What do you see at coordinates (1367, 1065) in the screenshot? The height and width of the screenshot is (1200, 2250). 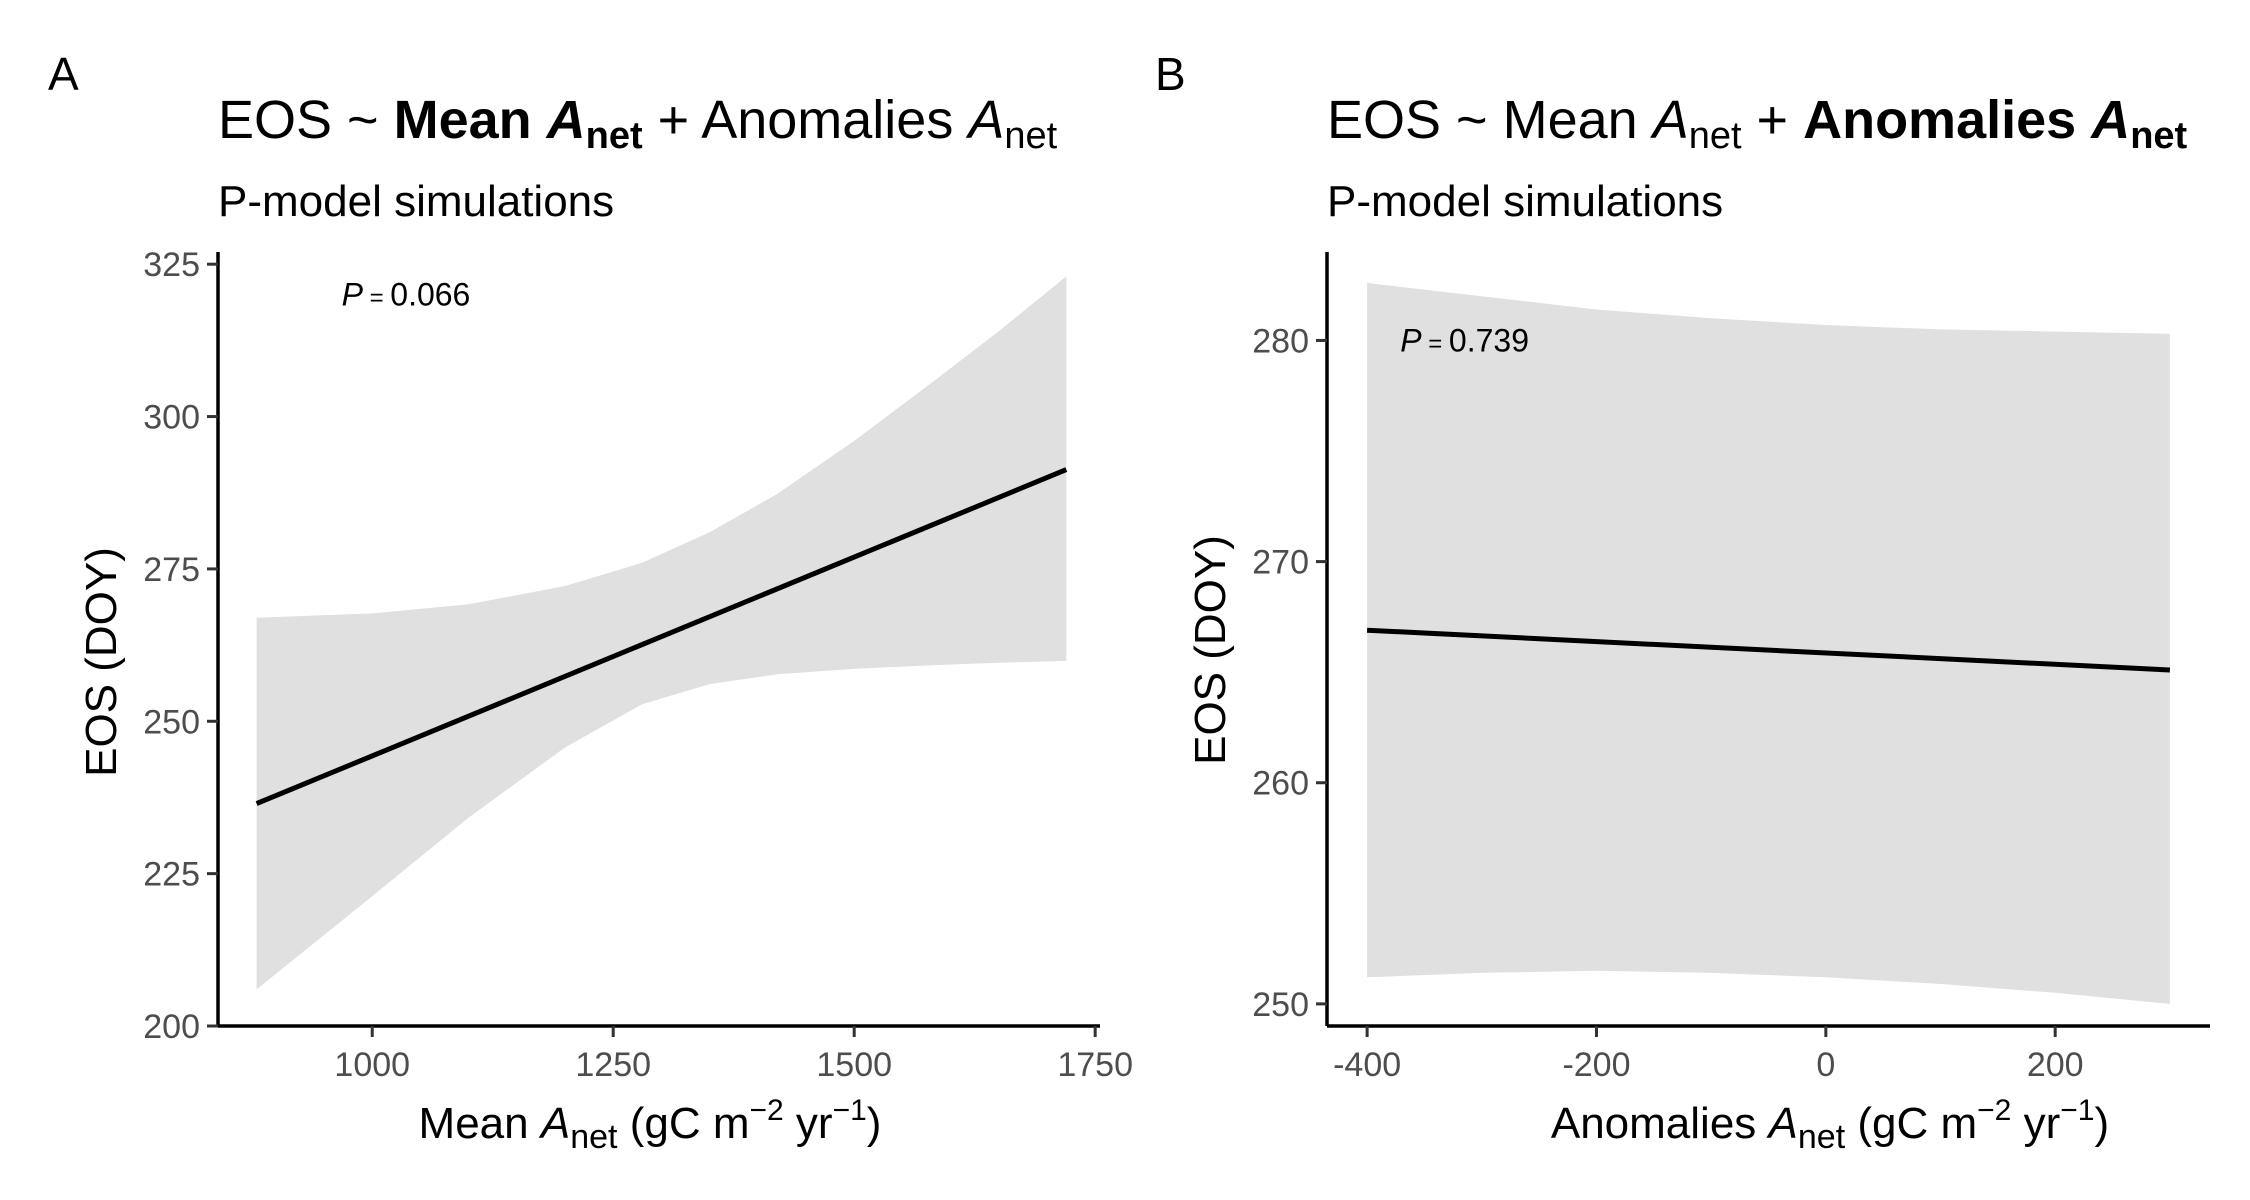 I see `x-tick-label: -400` at bounding box center [1367, 1065].